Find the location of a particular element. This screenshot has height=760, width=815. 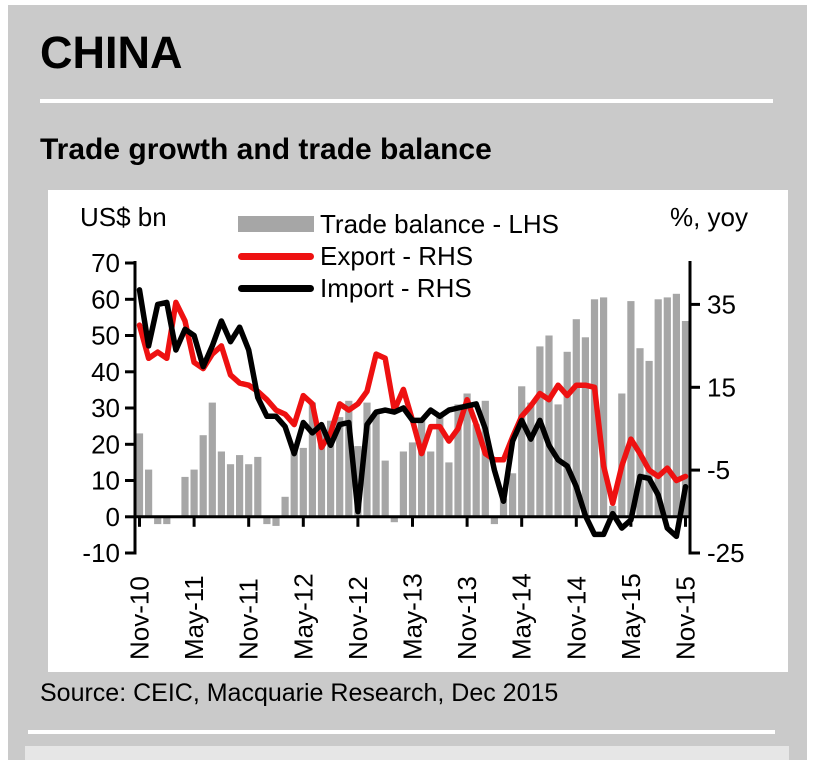

trade-balance-swatch is located at coordinates (276, 224).